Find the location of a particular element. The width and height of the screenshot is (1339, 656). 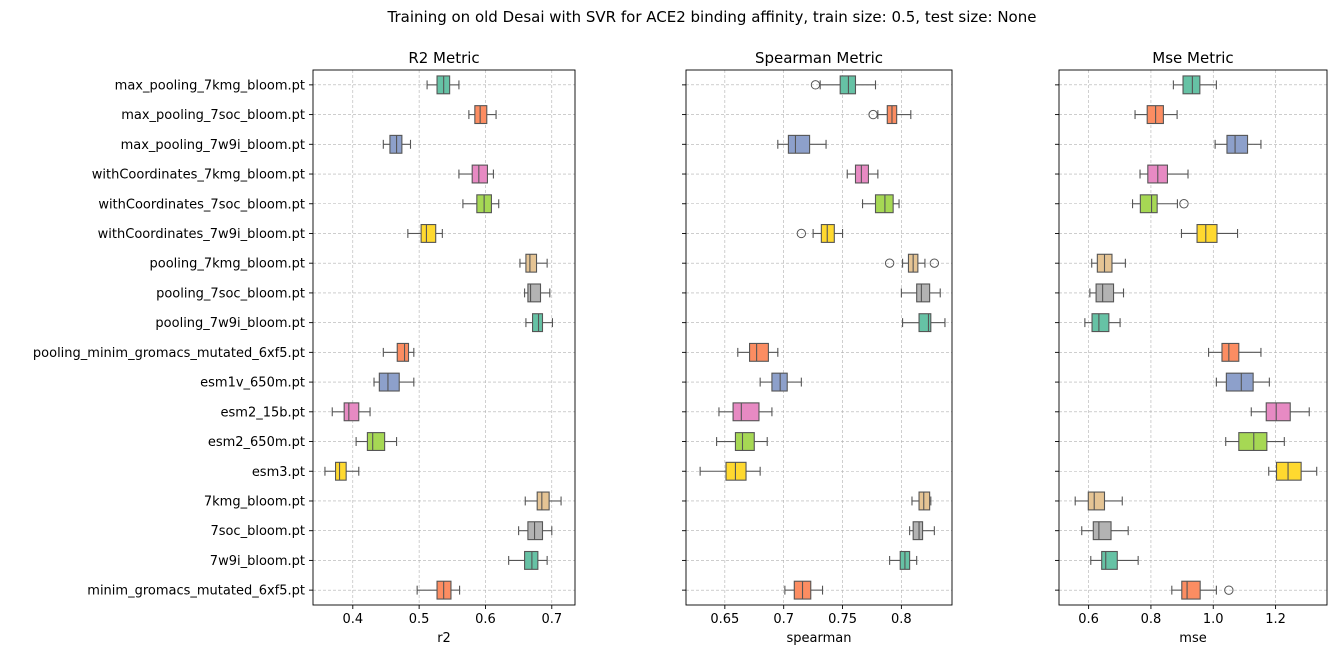

panel-title: Spearman Metric is located at coordinates (819, 58).